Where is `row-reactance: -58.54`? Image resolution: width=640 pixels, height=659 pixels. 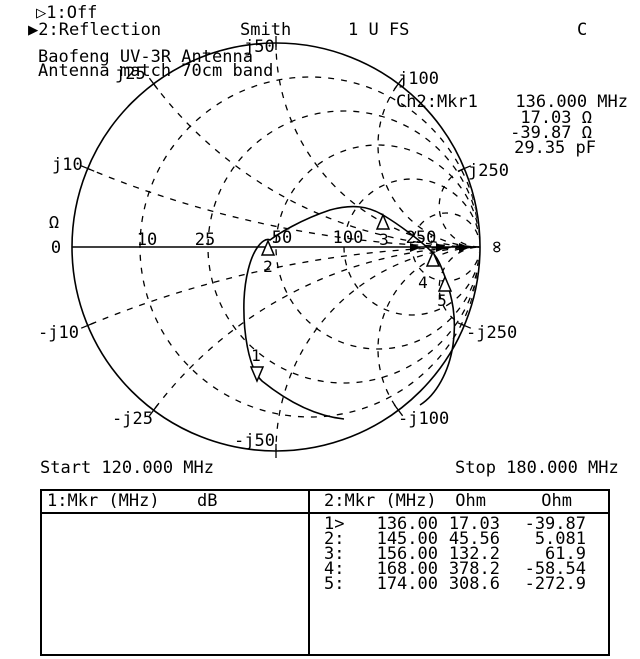 row-reactance: -58.54 is located at coordinates (555, 569).